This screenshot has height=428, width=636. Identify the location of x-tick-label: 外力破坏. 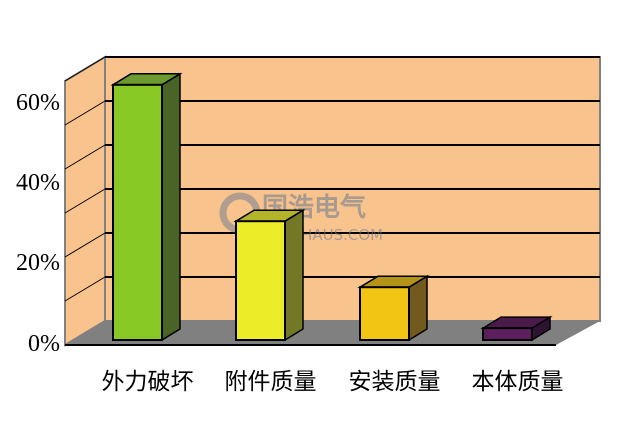
(148, 382).